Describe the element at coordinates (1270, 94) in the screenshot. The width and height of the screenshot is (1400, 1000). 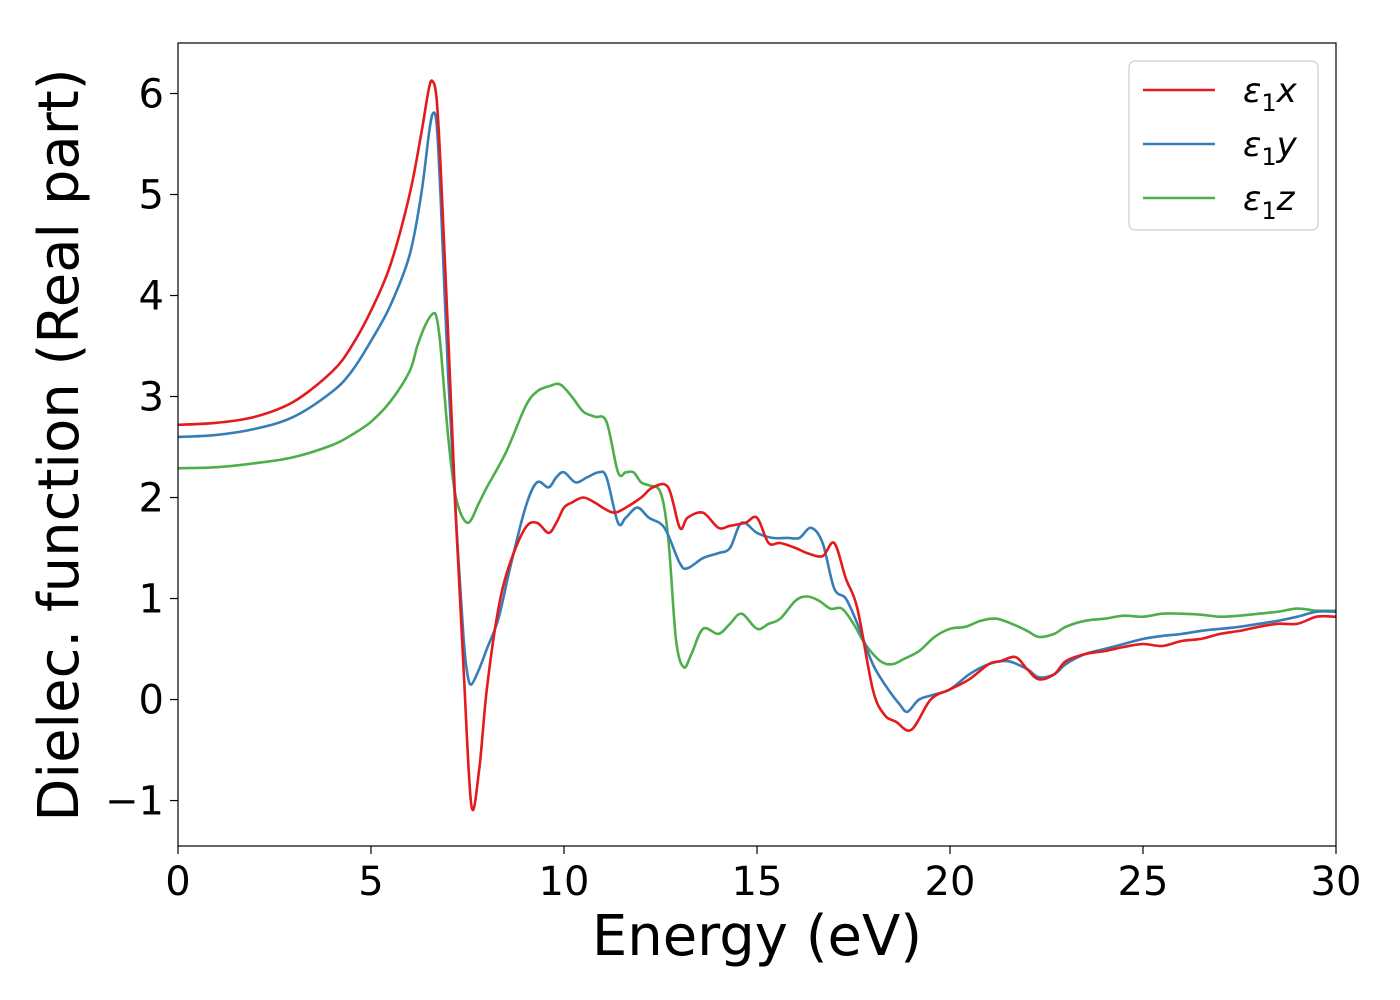
I see `legend-label-x: ε1x` at that location.